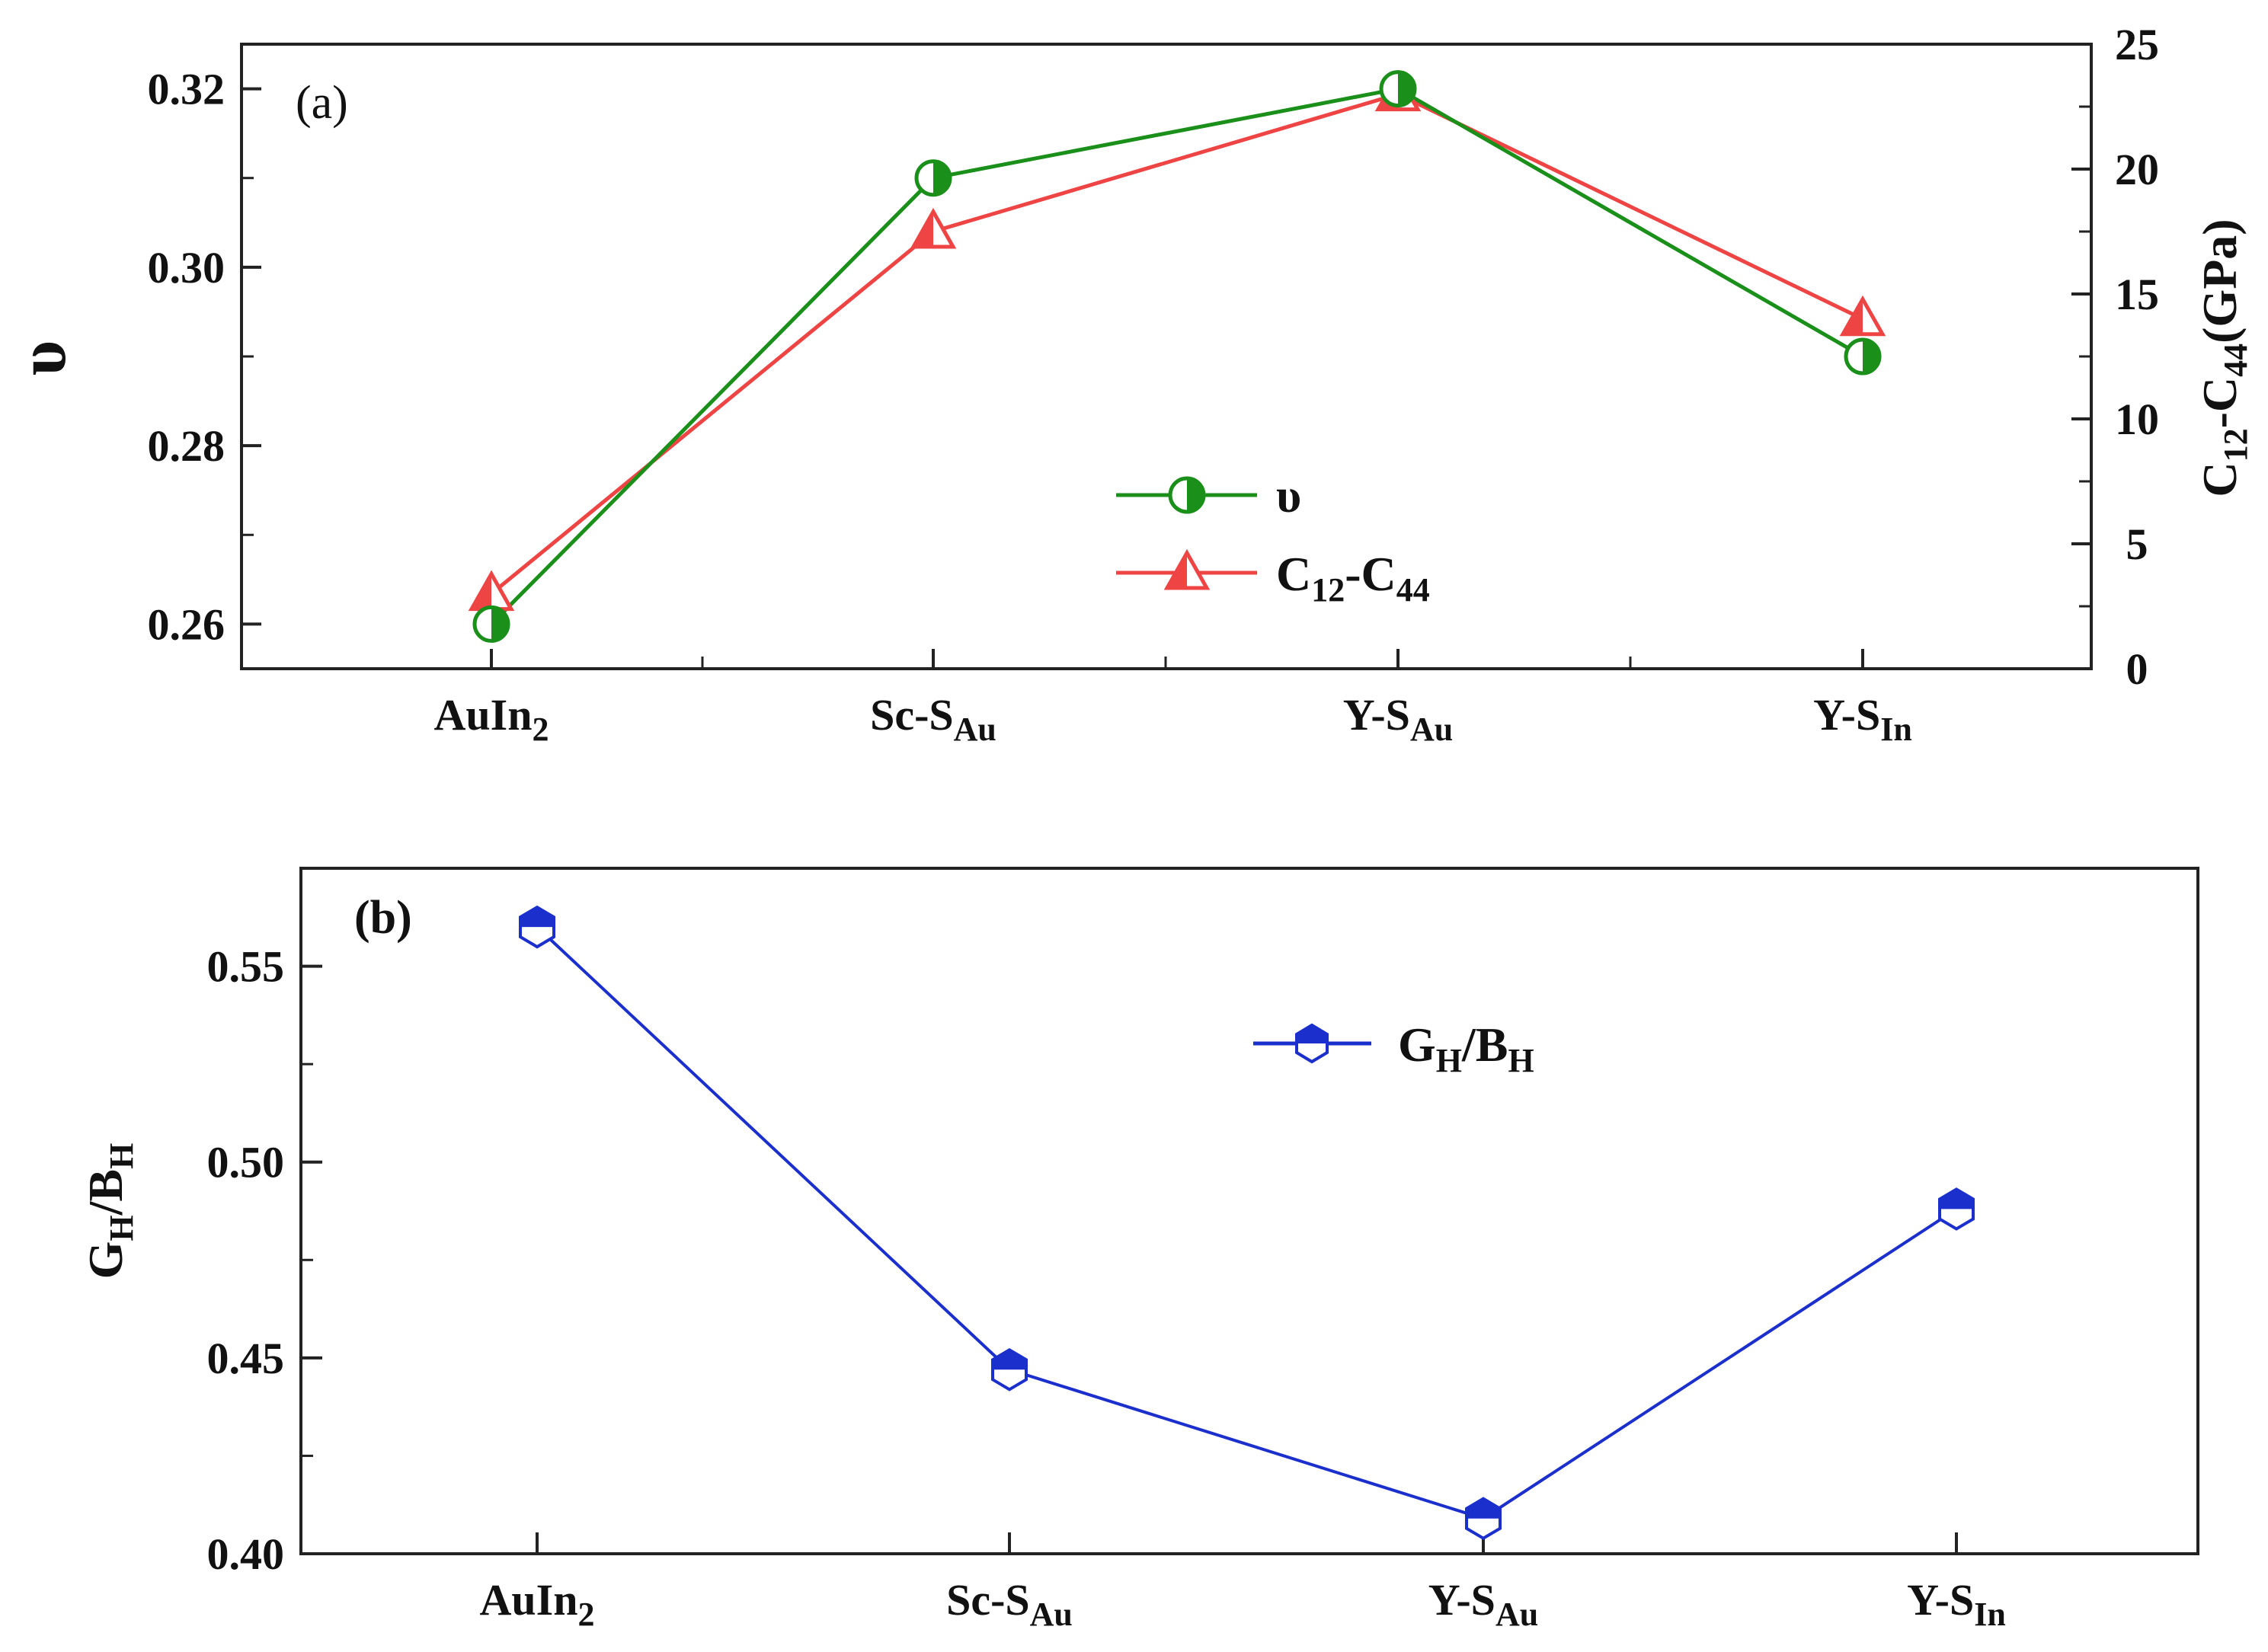 Image resolution: width=2268 pixels, height=1652 pixels. What do you see at coordinates (105, 1260) in the screenshot?
I see `b-title-g: G` at bounding box center [105, 1260].